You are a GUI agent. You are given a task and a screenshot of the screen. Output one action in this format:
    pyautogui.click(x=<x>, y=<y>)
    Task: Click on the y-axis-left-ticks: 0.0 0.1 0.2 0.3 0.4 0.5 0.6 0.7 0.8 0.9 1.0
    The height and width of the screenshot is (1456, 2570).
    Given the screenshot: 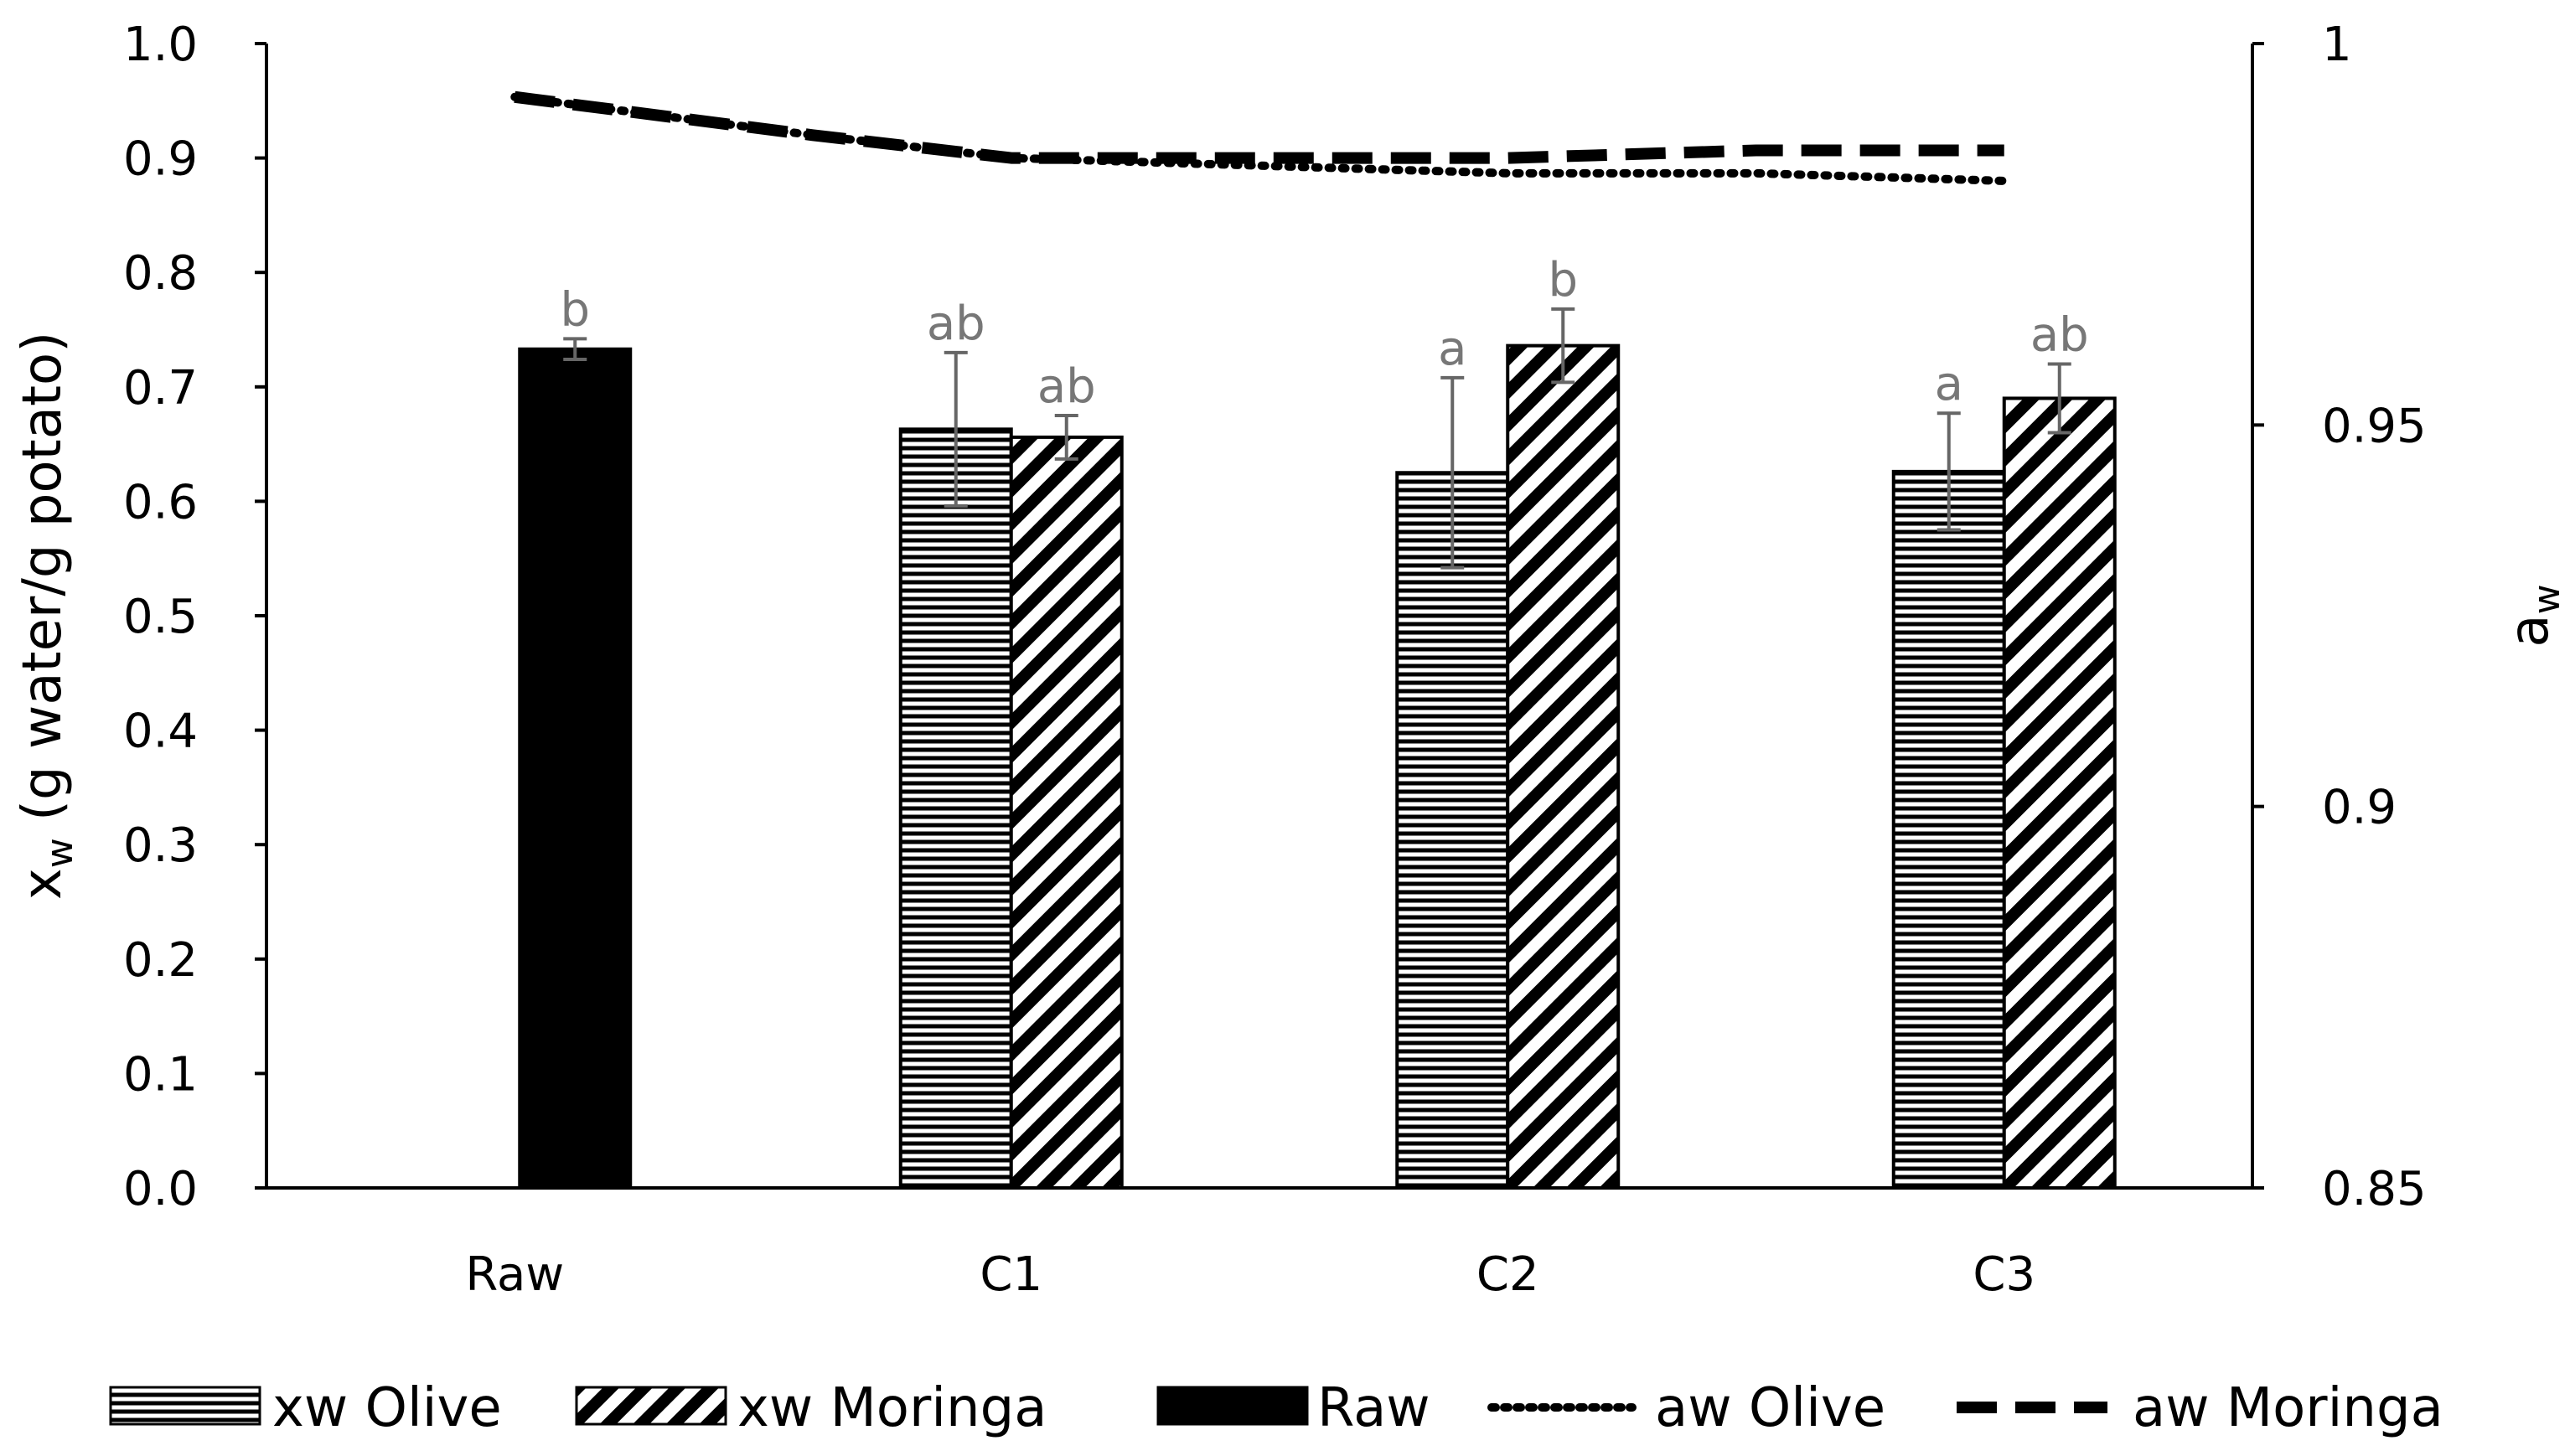 What is the action you would take?
    pyautogui.click(x=194, y=617)
    